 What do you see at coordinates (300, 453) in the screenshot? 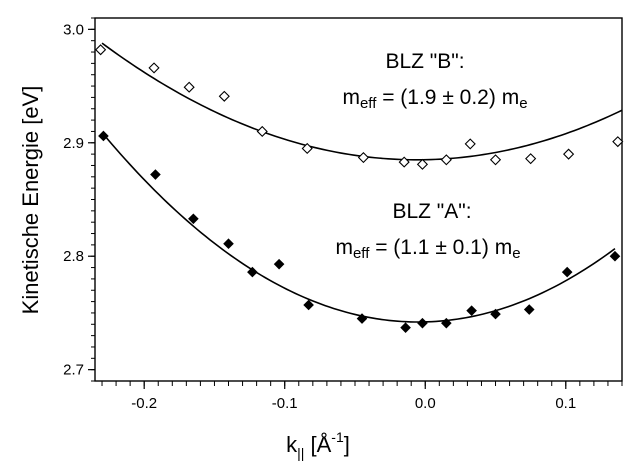
I see `x-axis-title-sub: ||` at bounding box center [300, 453].